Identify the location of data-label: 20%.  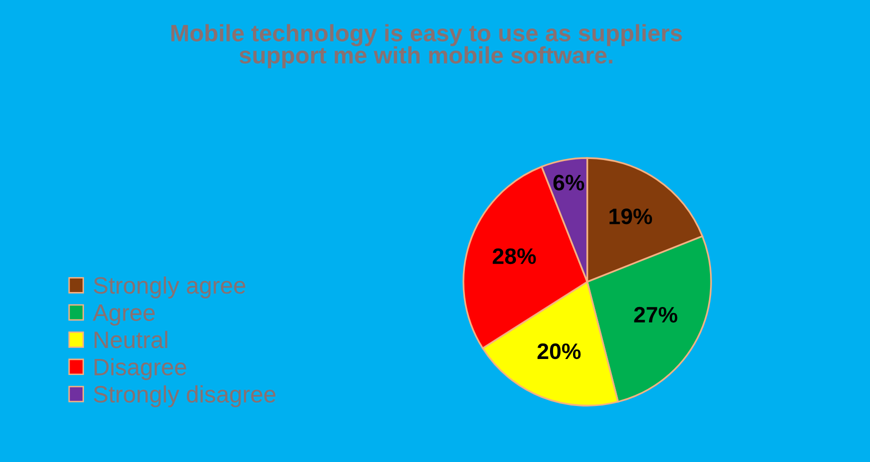
(559, 351).